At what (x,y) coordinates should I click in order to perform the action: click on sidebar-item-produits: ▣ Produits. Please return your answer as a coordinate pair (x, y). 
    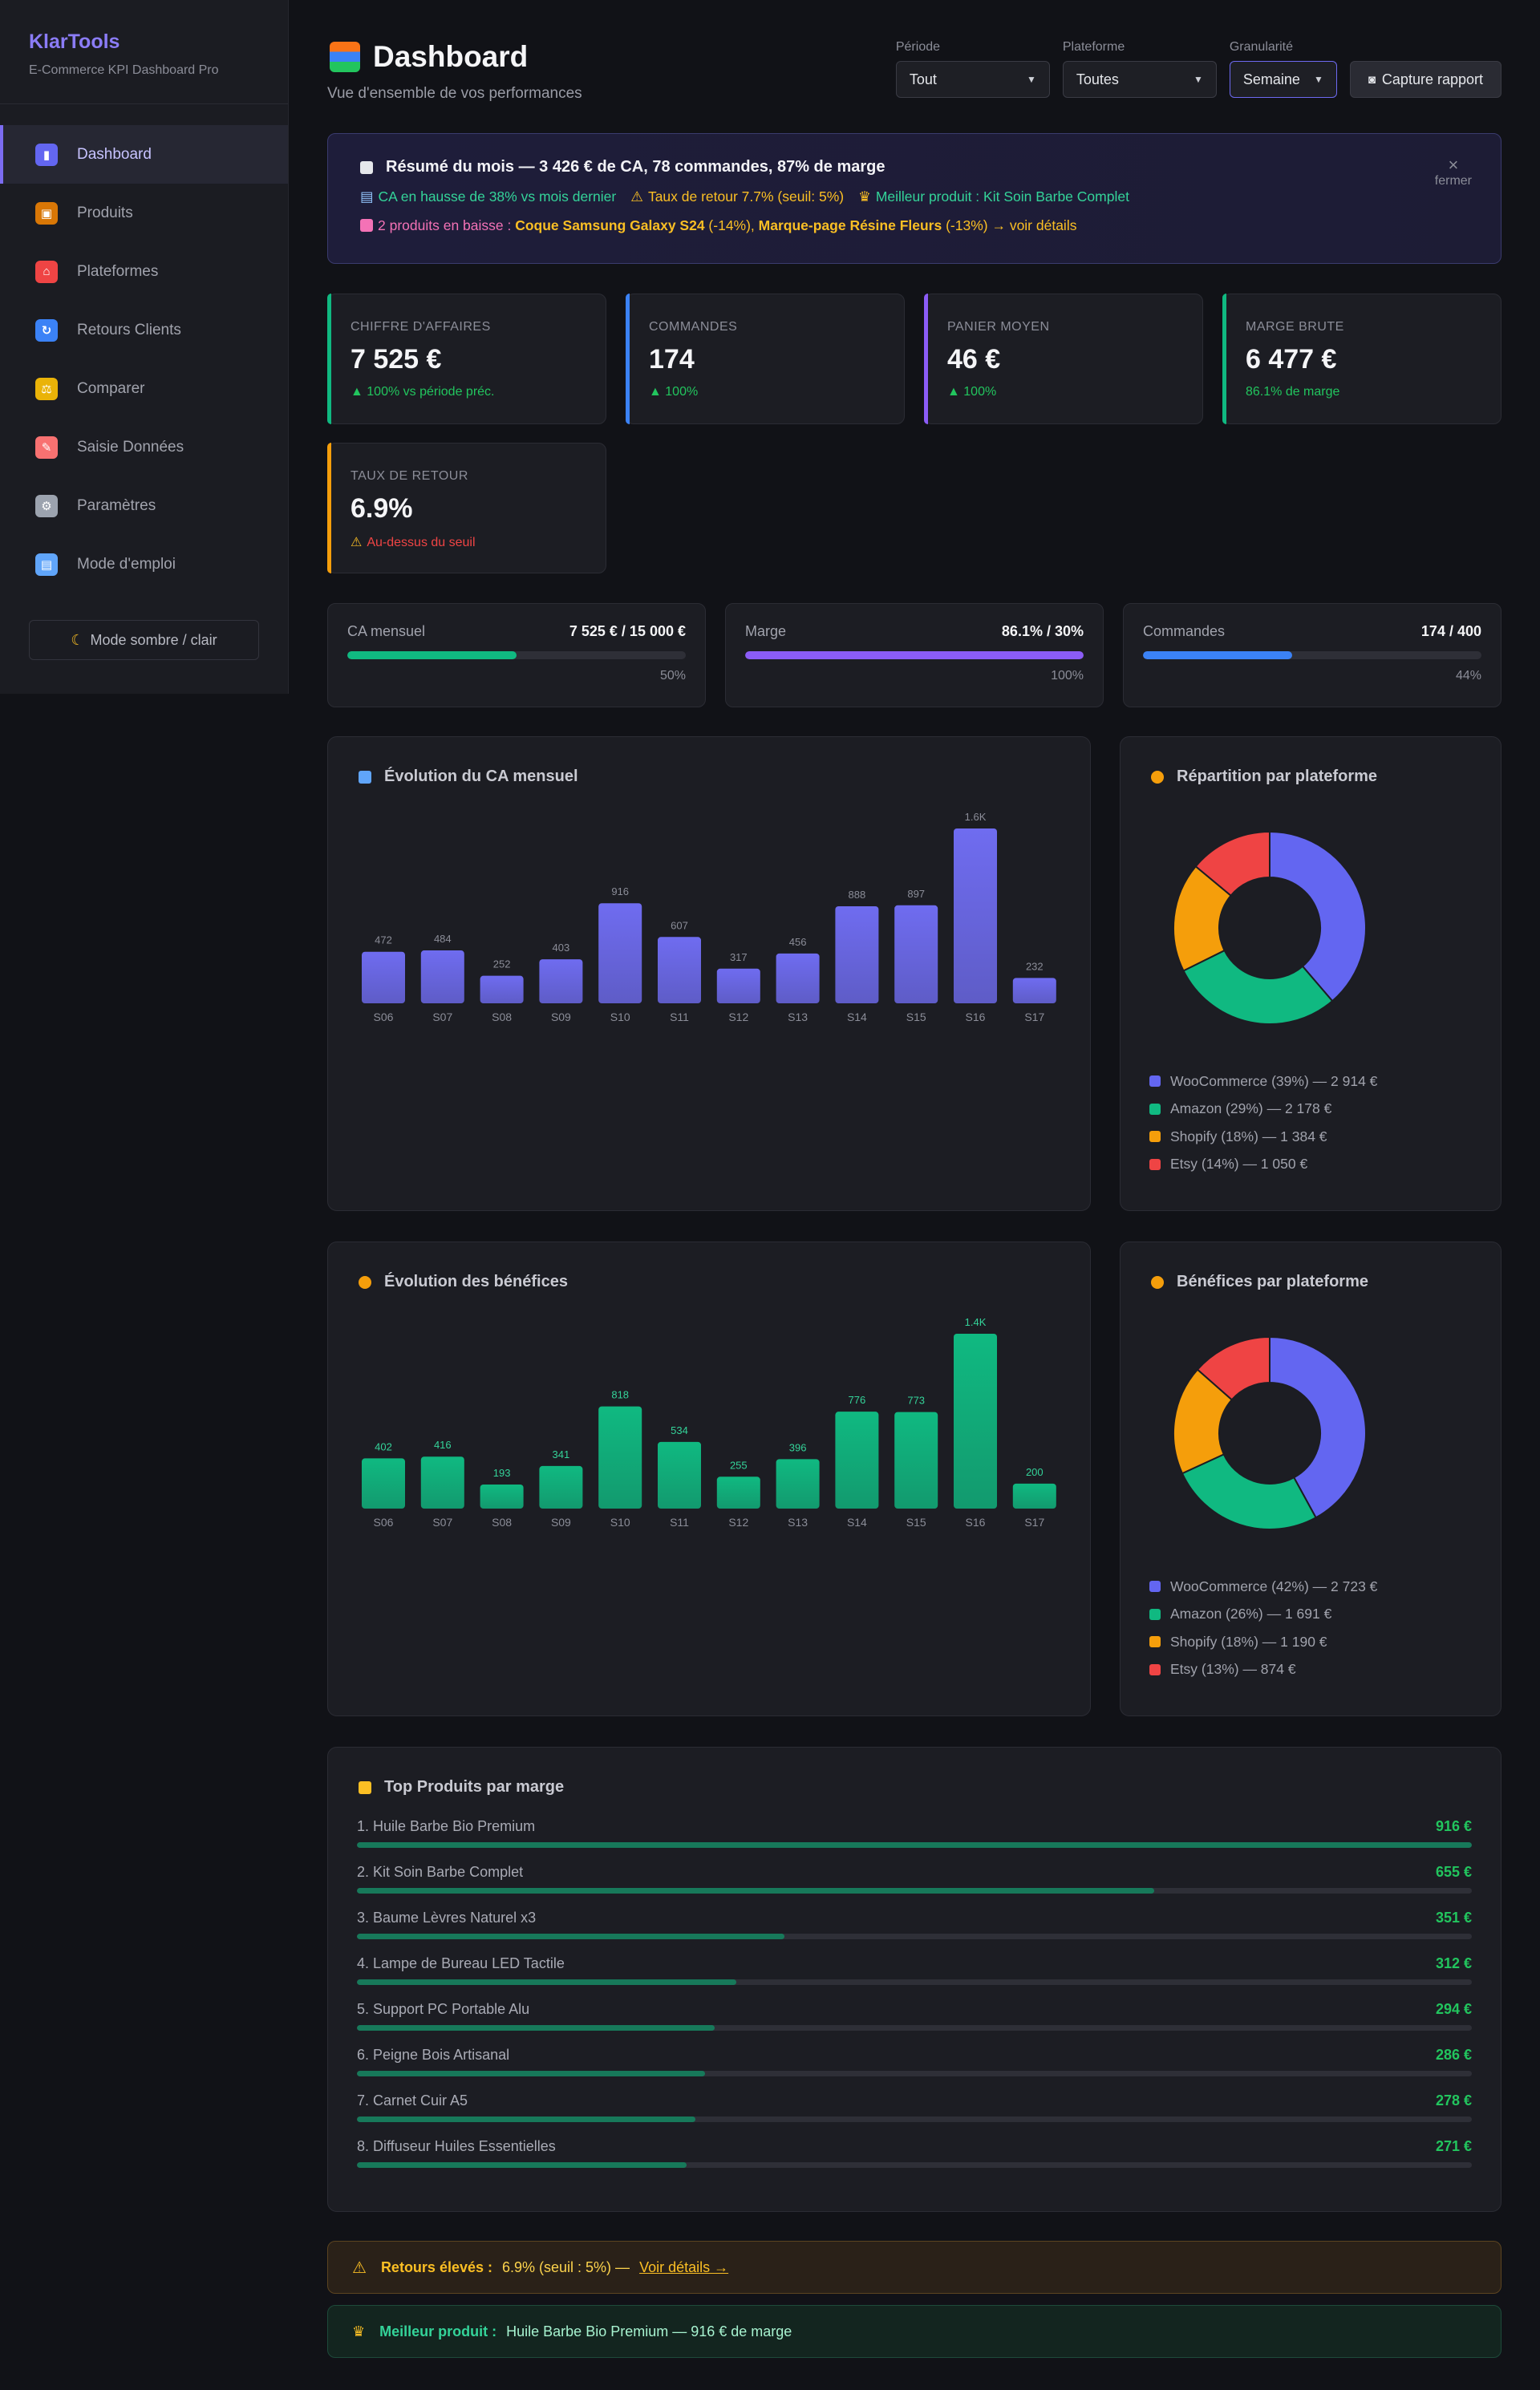
    Looking at the image, I should click on (144, 213).